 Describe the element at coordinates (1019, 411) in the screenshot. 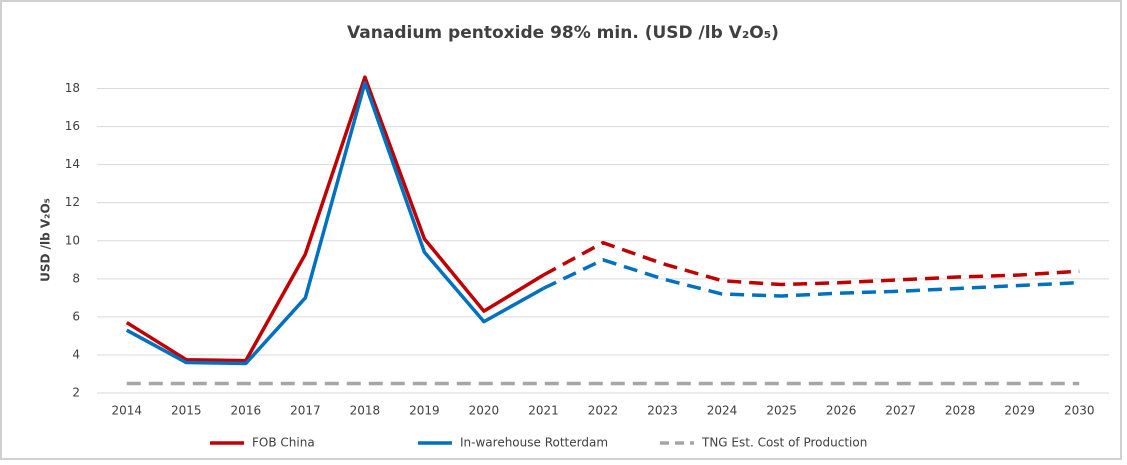

I see `x-tick-label: 2029` at that location.